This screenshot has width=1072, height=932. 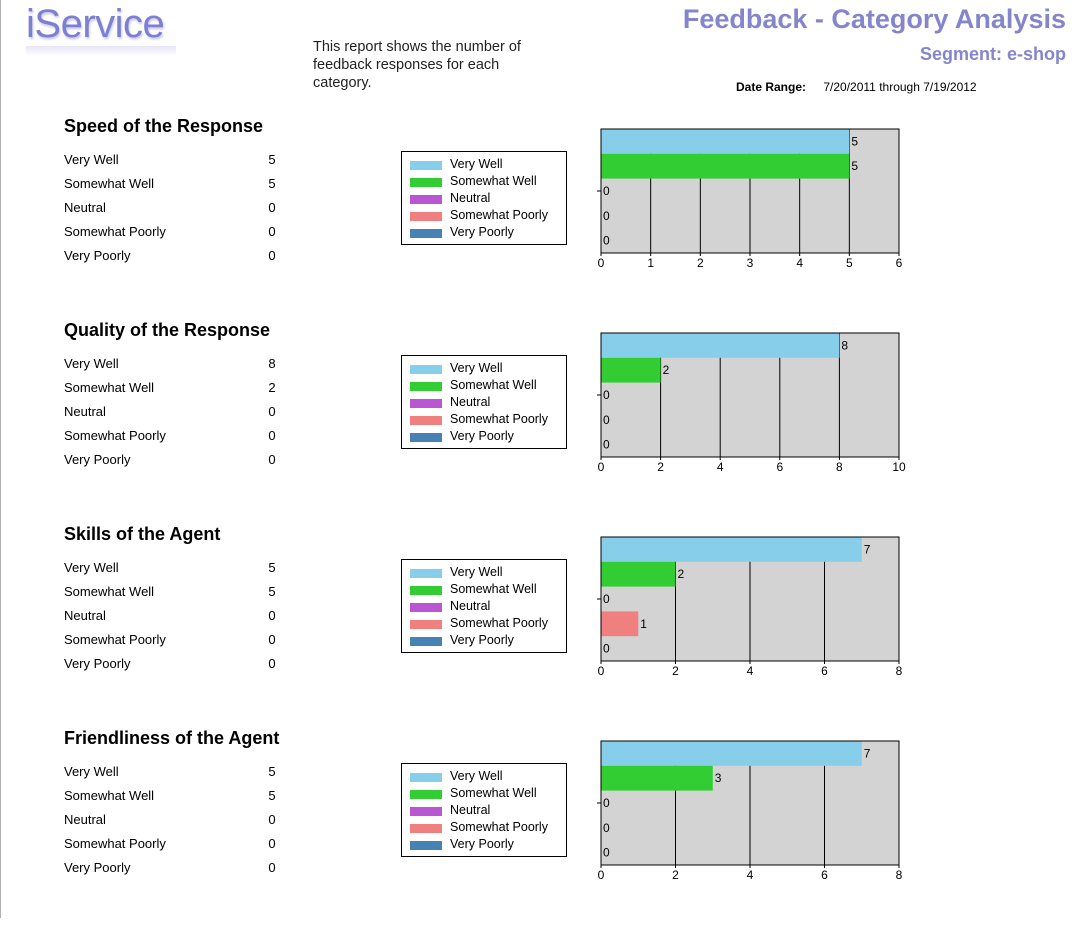 What do you see at coordinates (89, 28) in the screenshot?
I see `iservice-logo: iService` at bounding box center [89, 28].